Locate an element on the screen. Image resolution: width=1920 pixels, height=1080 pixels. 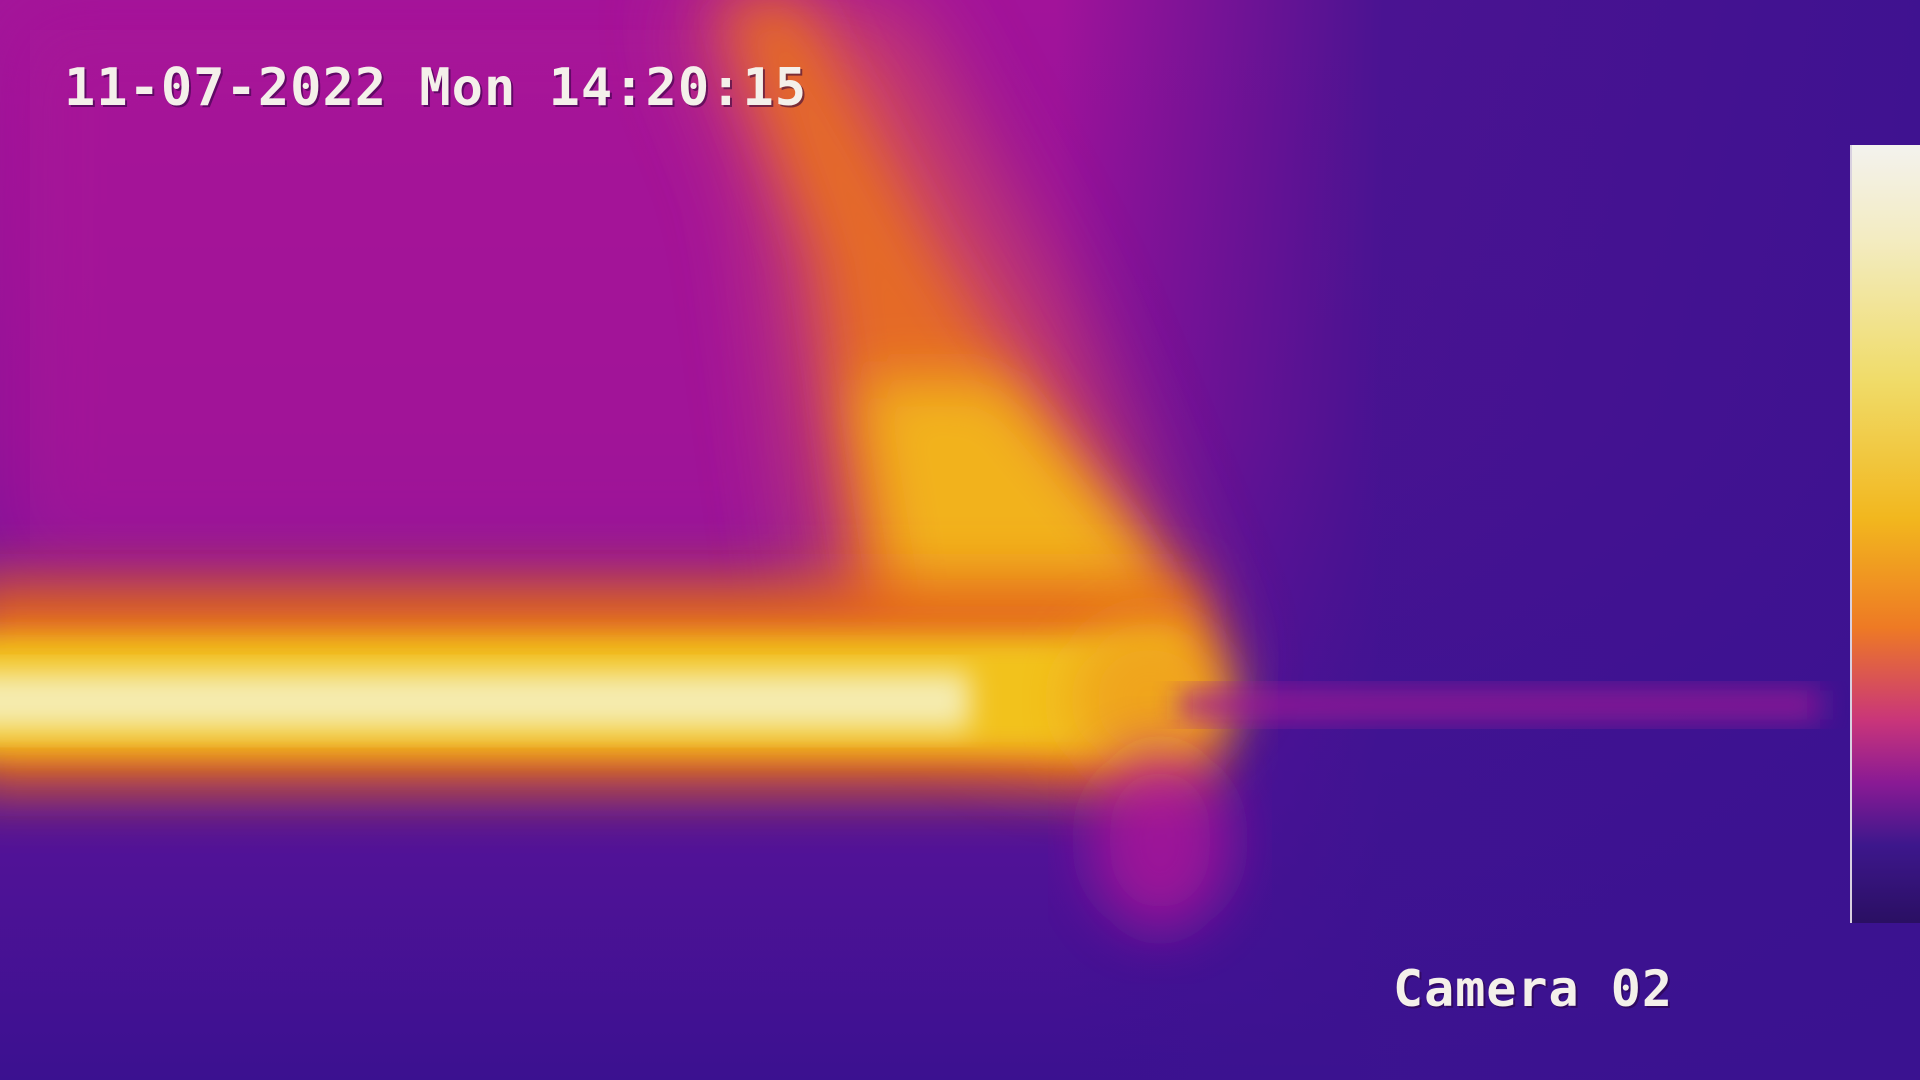
hot-pipe-core is located at coordinates (485, 701).